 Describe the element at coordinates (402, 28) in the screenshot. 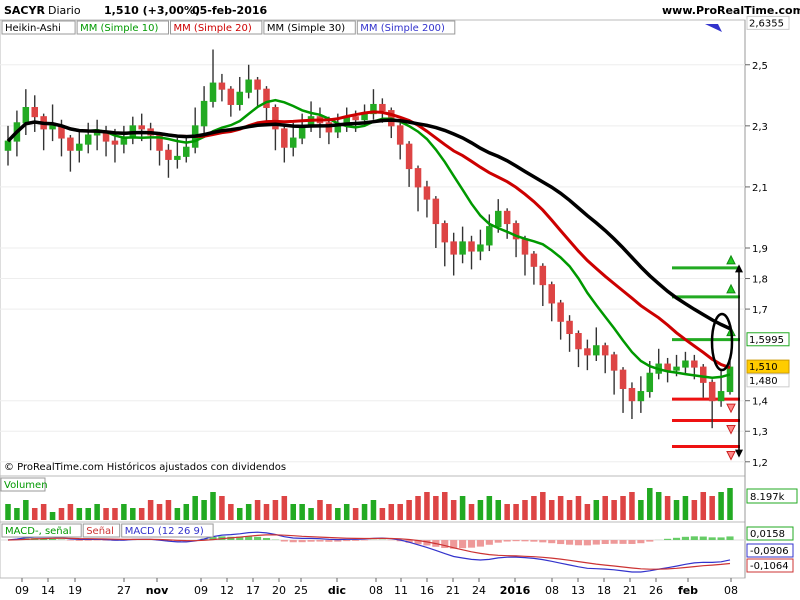

I see `legend-item: MM (Simple 200)` at that location.